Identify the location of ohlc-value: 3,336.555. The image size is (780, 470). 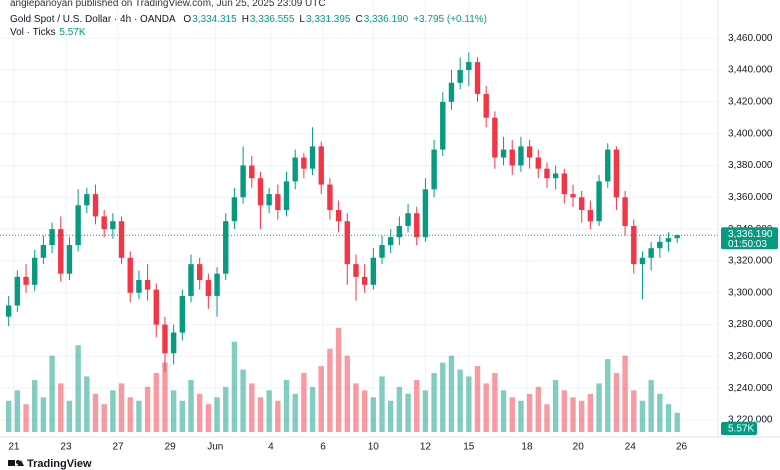
(272, 19).